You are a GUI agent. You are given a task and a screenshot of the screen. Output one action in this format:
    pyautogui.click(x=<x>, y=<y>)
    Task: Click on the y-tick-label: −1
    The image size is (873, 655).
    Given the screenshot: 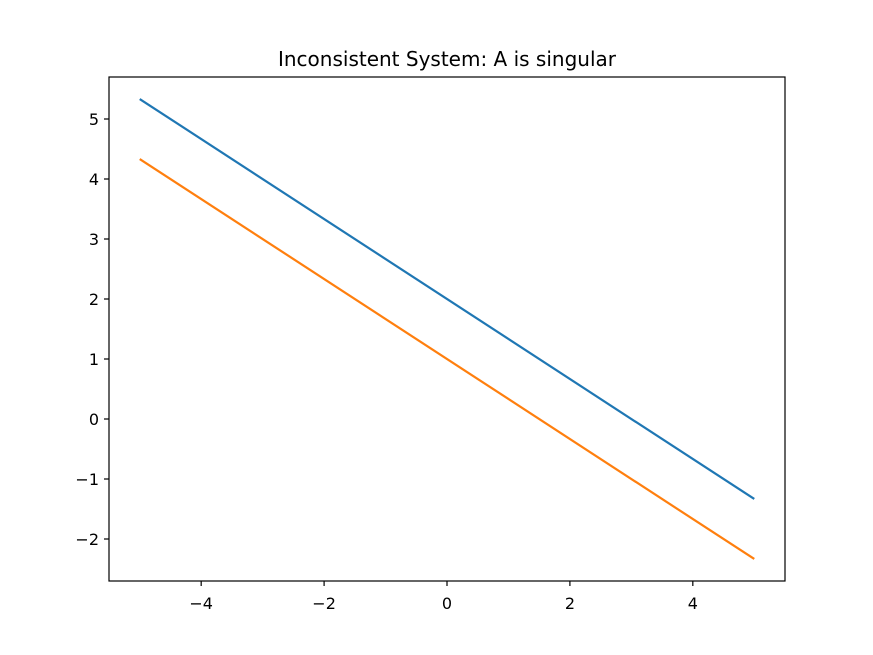 What is the action you would take?
    pyautogui.click(x=87, y=479)
    